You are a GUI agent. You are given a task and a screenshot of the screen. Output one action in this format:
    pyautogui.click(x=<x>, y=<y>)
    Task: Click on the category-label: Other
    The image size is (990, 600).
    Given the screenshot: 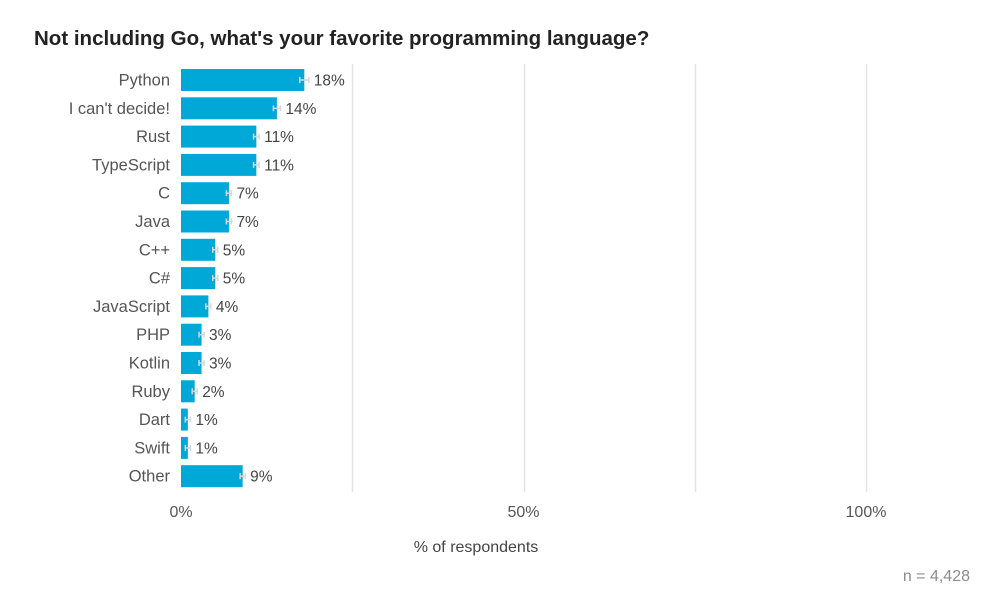 What is the action you would take?
    pyautogui.click(x=150, y=477)
    